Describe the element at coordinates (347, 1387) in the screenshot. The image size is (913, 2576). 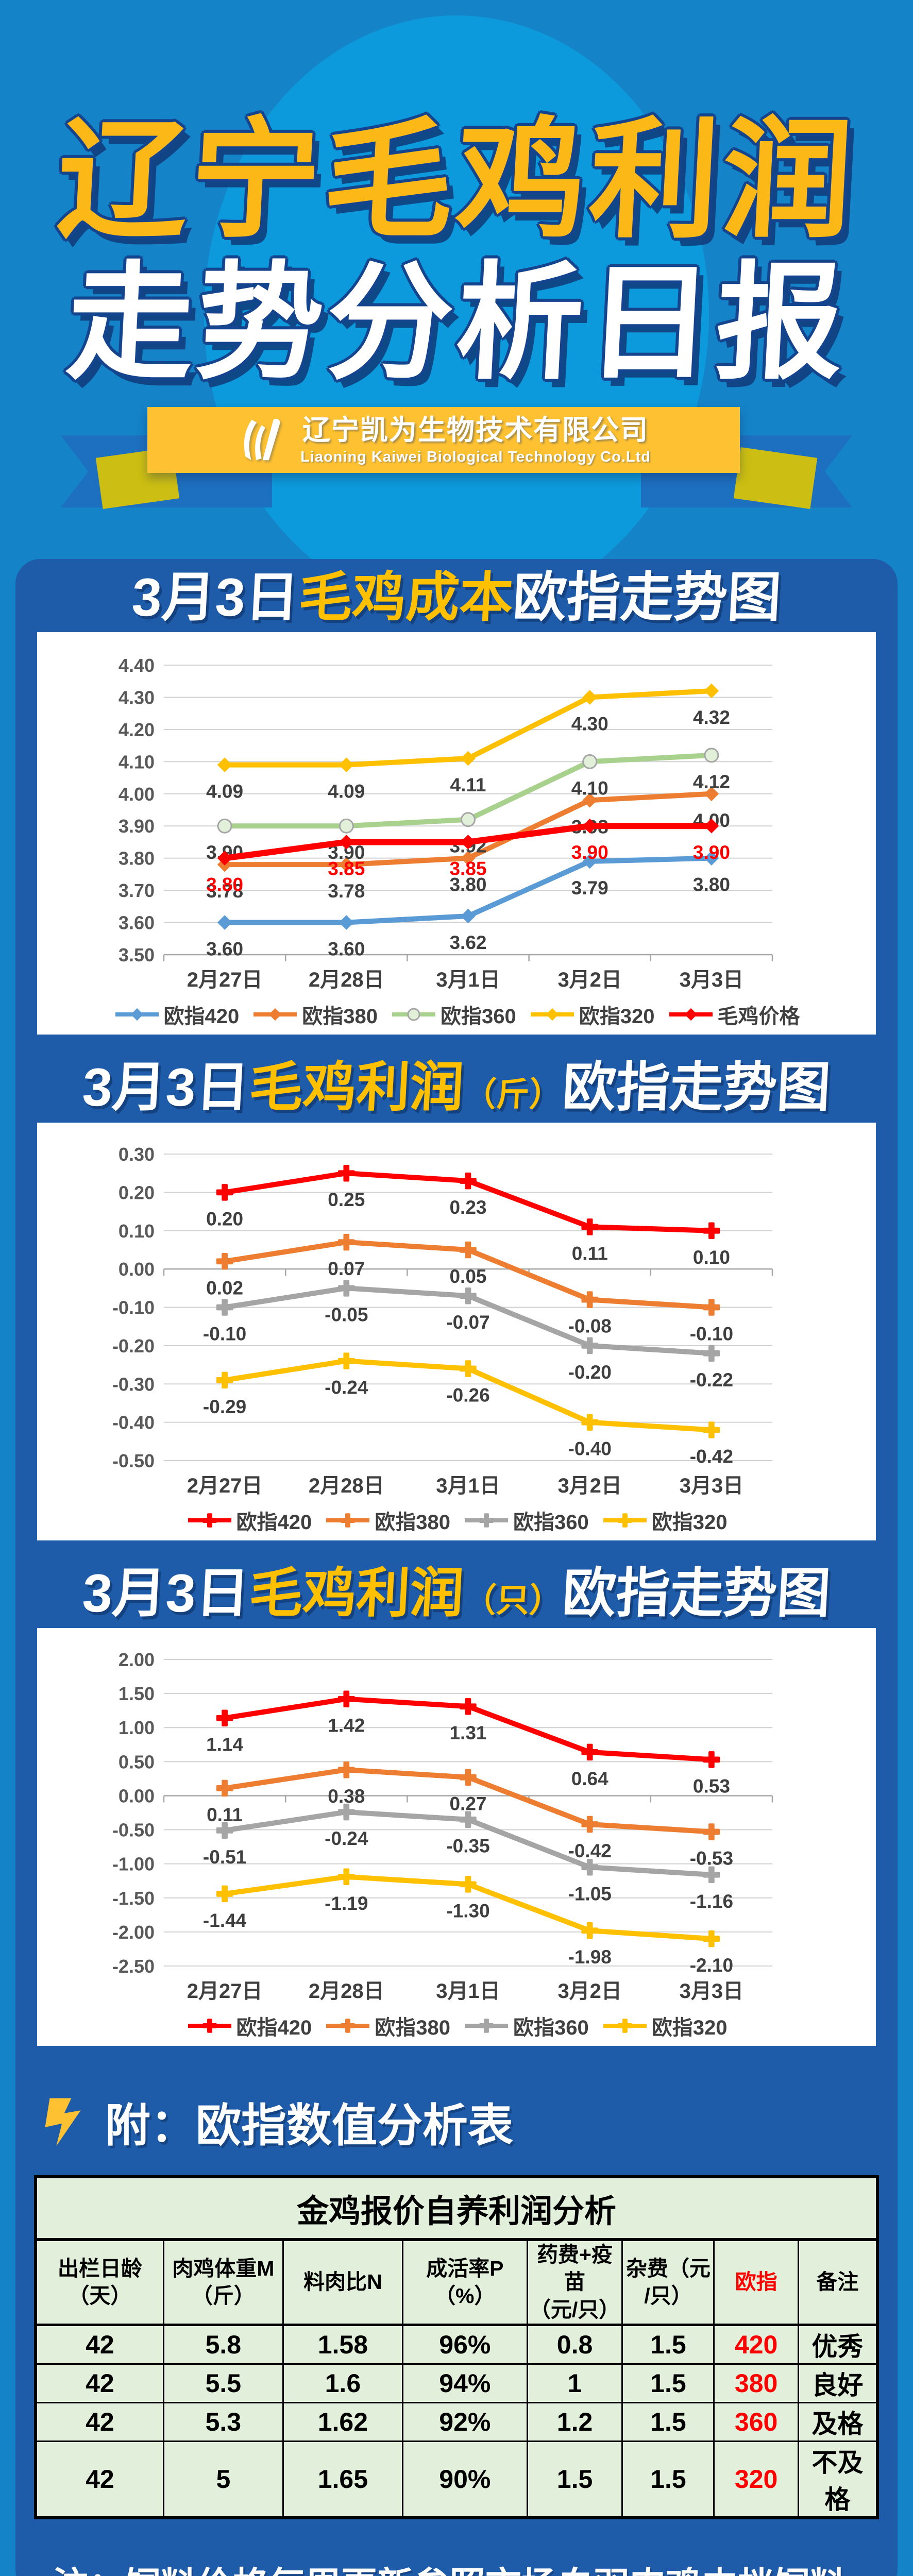
I see `svg-text: -0.24` at that location.